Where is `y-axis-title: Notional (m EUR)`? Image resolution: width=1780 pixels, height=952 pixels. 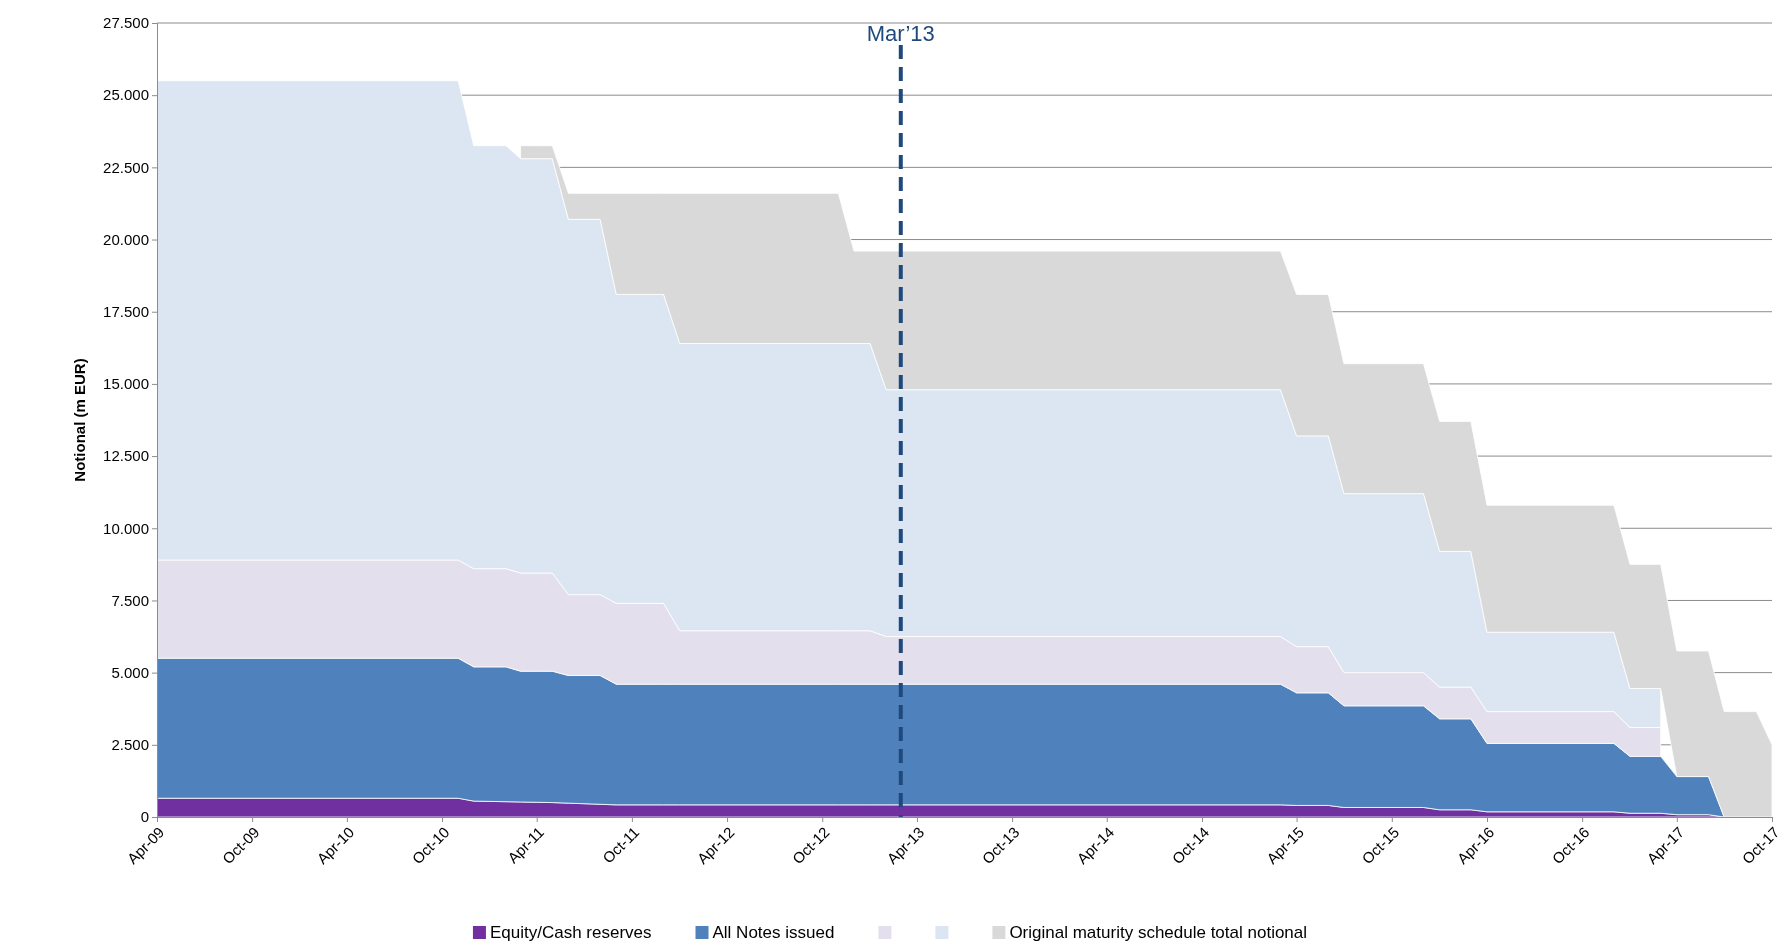 y-axis-title: Notional (m EUR) is located at coordinates (79, 420).